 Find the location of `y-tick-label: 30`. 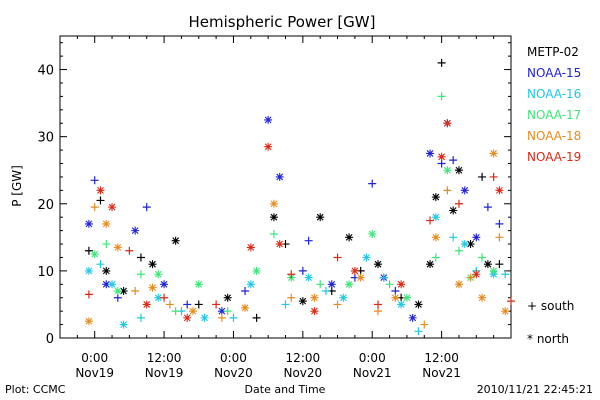

y-tick-label: 30 is located at coordinates (45, 138).